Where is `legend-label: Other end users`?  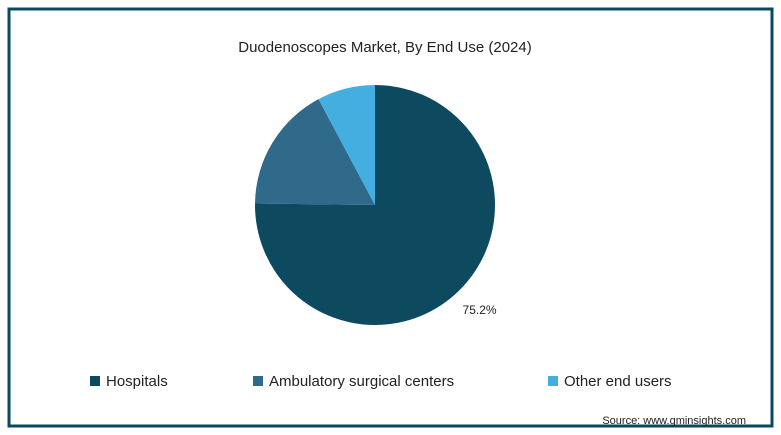 legend-label: Other end users is located at coordinates (618, 381).